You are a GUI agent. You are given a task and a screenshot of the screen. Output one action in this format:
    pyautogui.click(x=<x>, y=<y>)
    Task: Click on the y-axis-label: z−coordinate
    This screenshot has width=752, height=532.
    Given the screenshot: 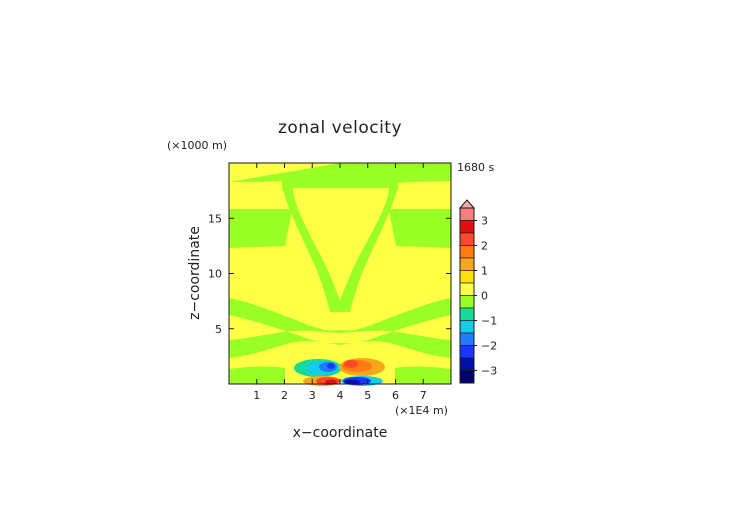 What is the action you would take?
    pyautogui.click(x=195, y=273)
    